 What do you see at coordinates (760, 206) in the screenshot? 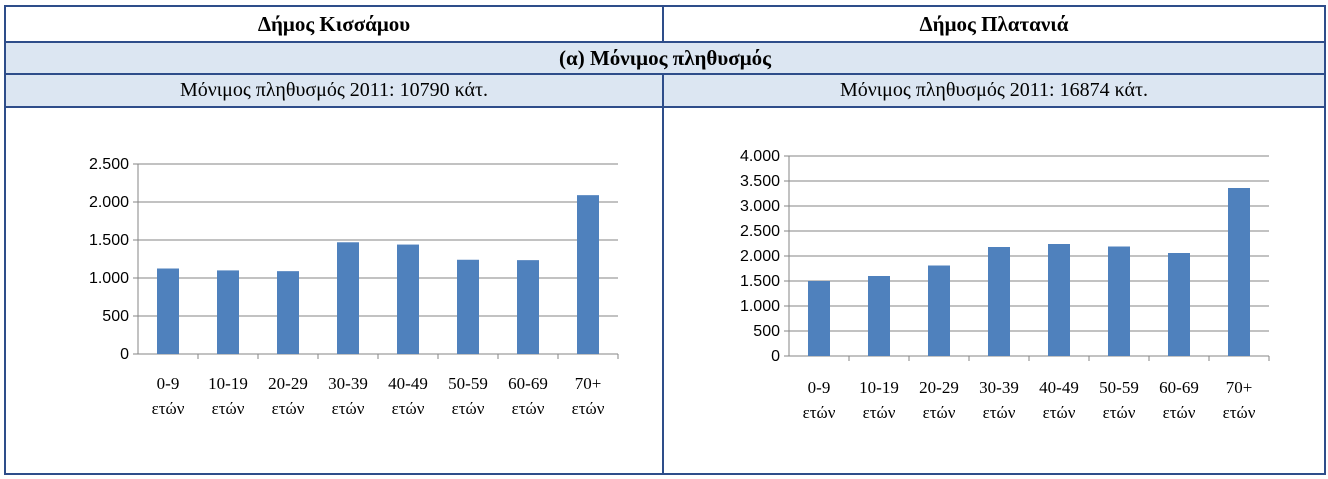
I see `y-tick-label: 3.000` at bounding box center [760, 206].